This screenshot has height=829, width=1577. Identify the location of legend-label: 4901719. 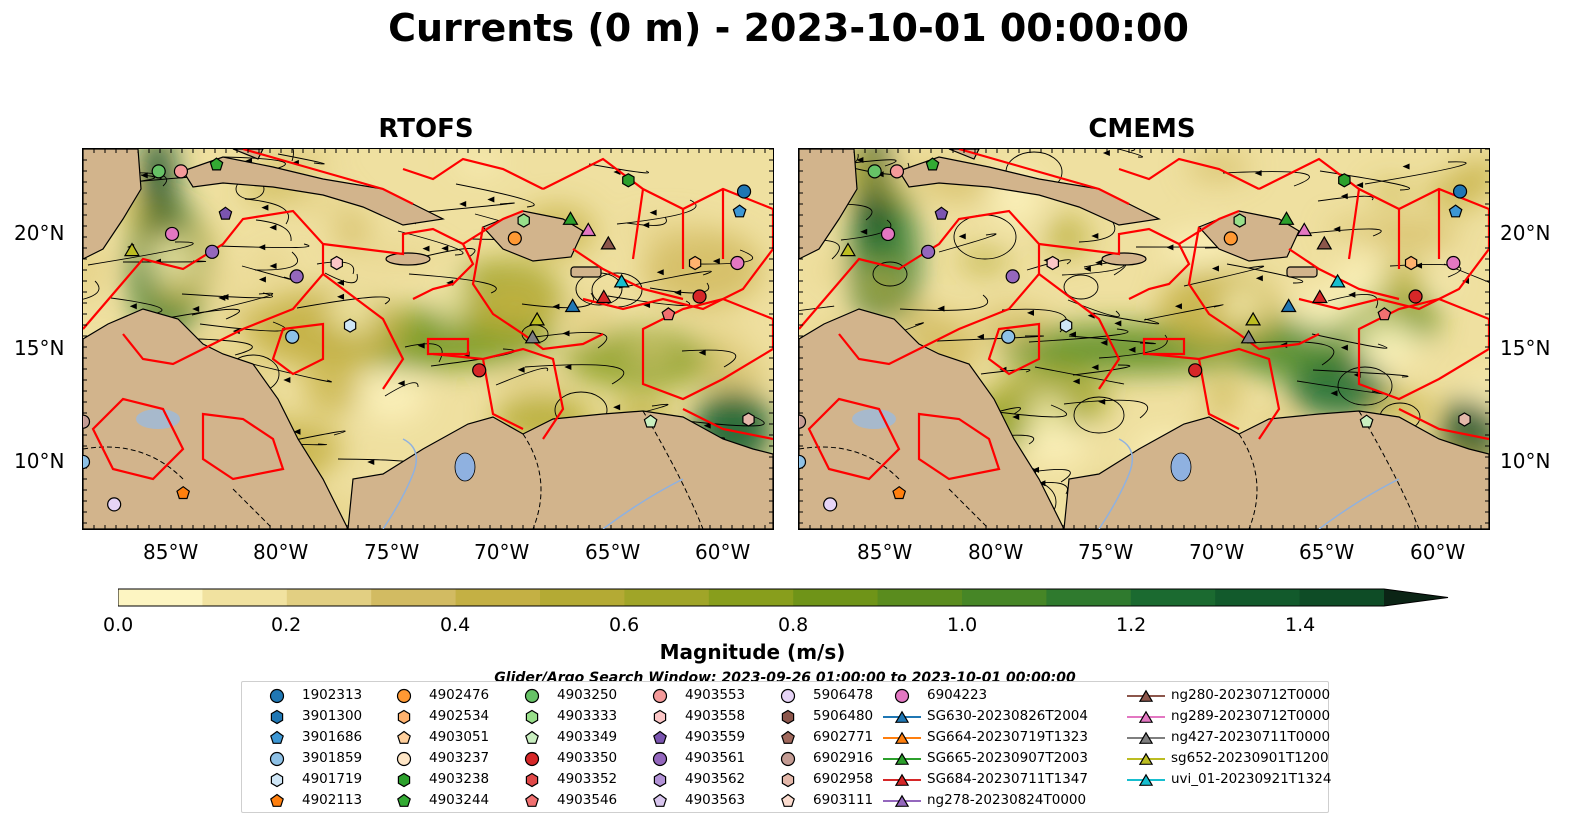
(332, 779).